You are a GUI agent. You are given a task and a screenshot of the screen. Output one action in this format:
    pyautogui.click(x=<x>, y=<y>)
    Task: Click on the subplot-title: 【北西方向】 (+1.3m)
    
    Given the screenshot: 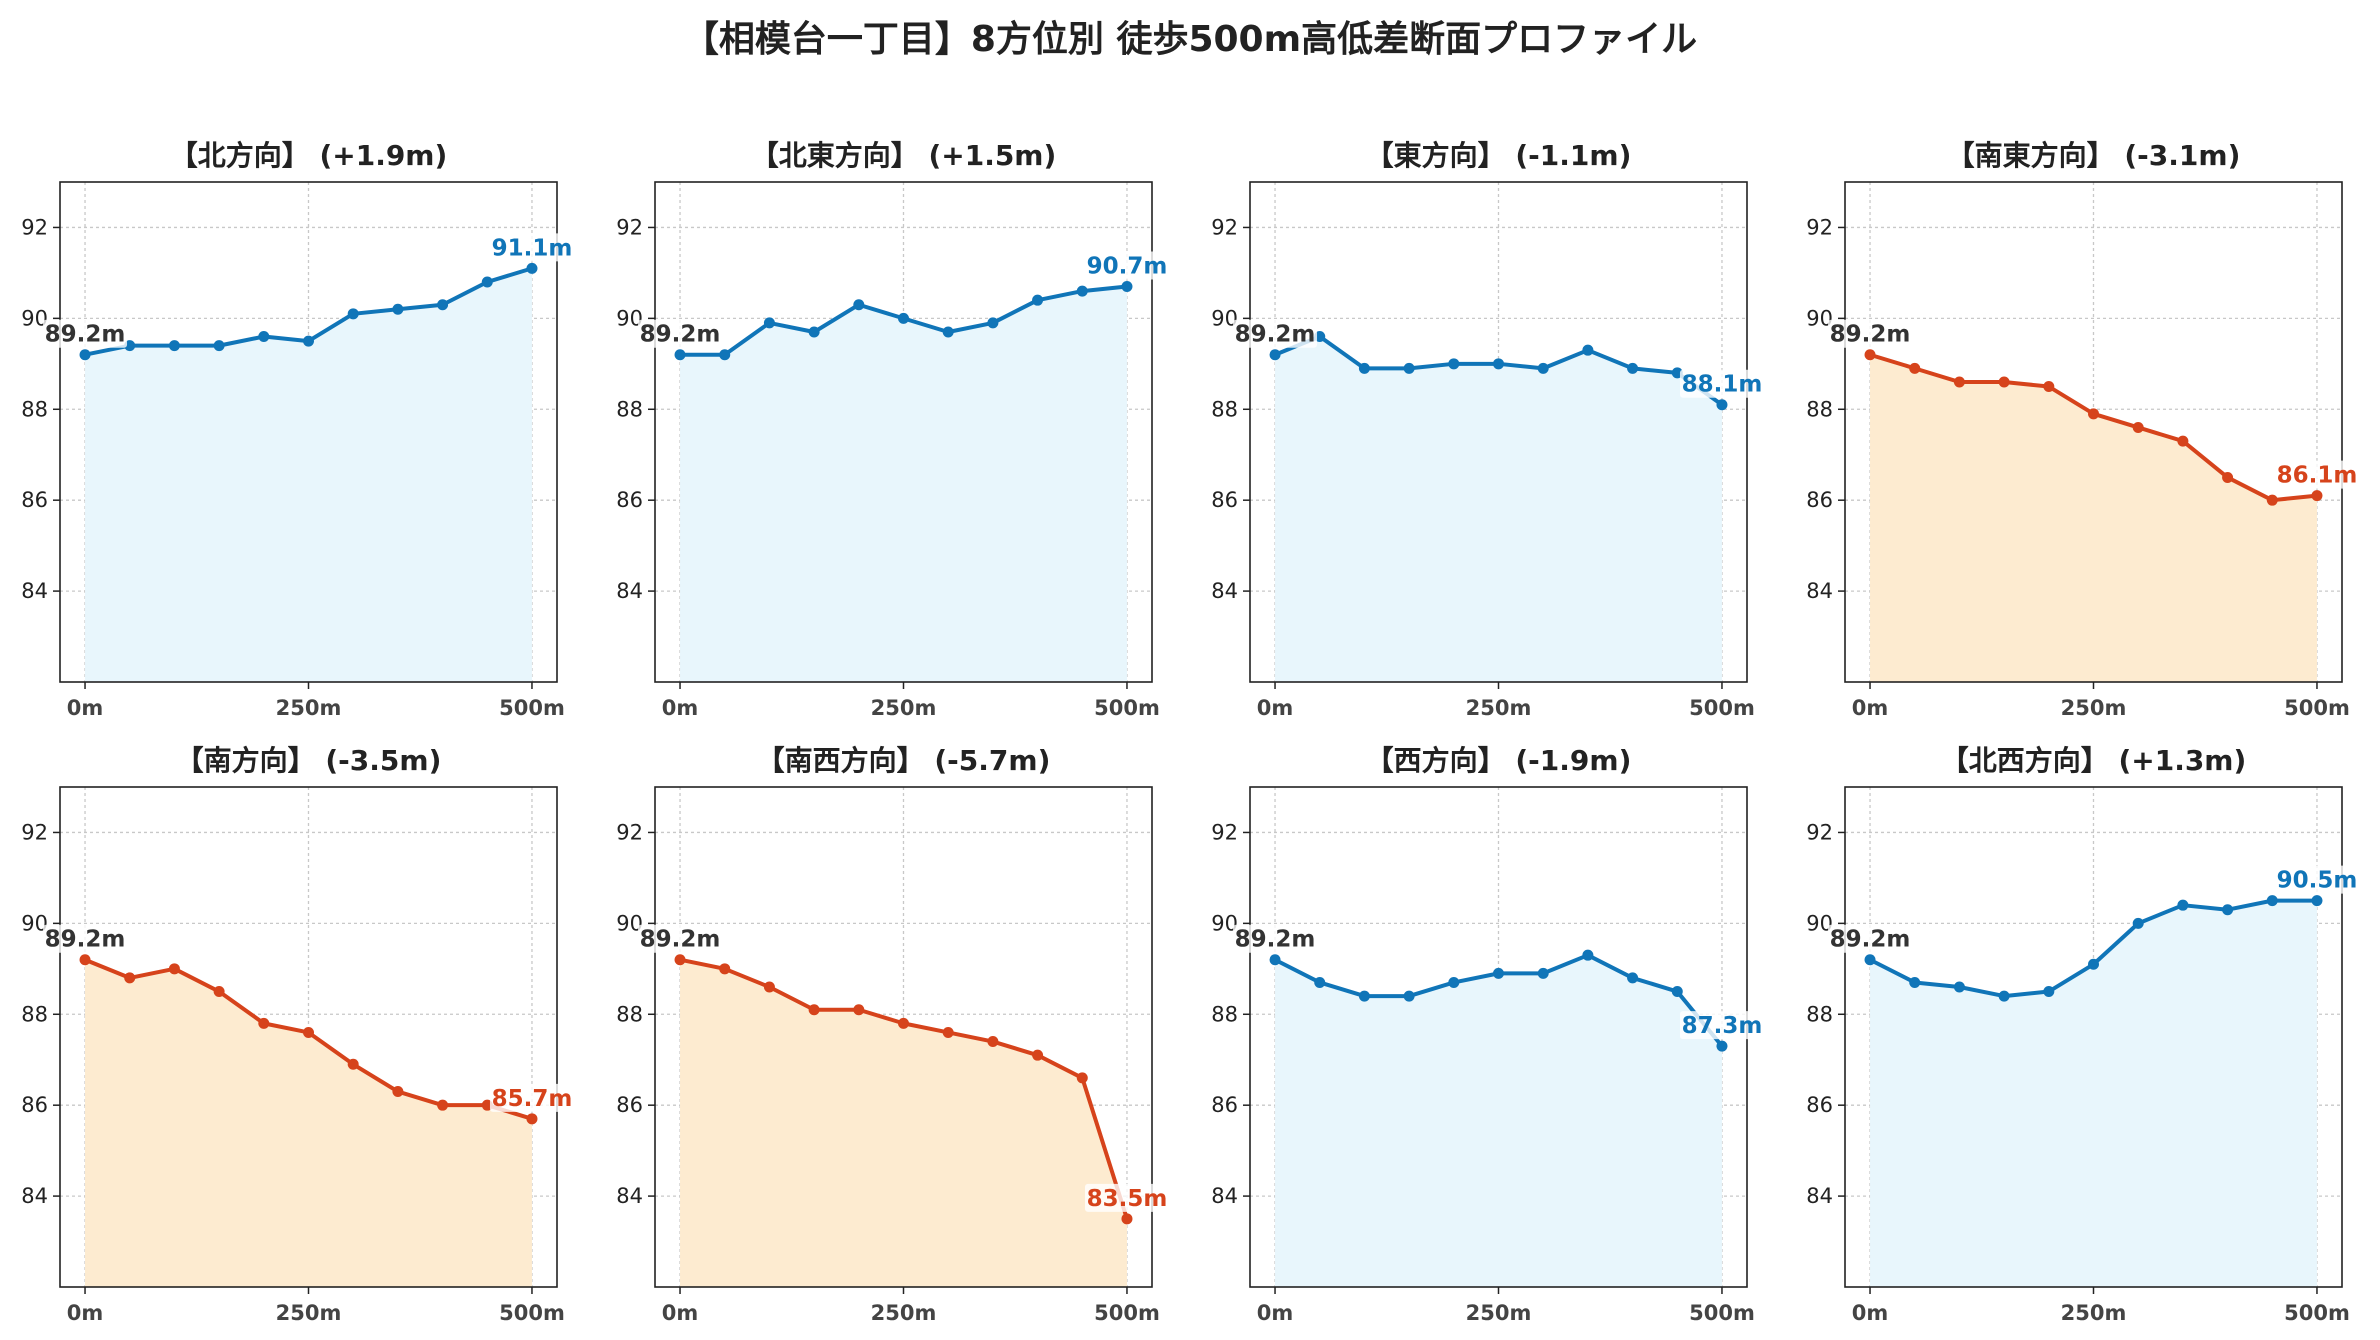 What is the action you would take?
    pyautogui.click(x=2094, y=760)
    